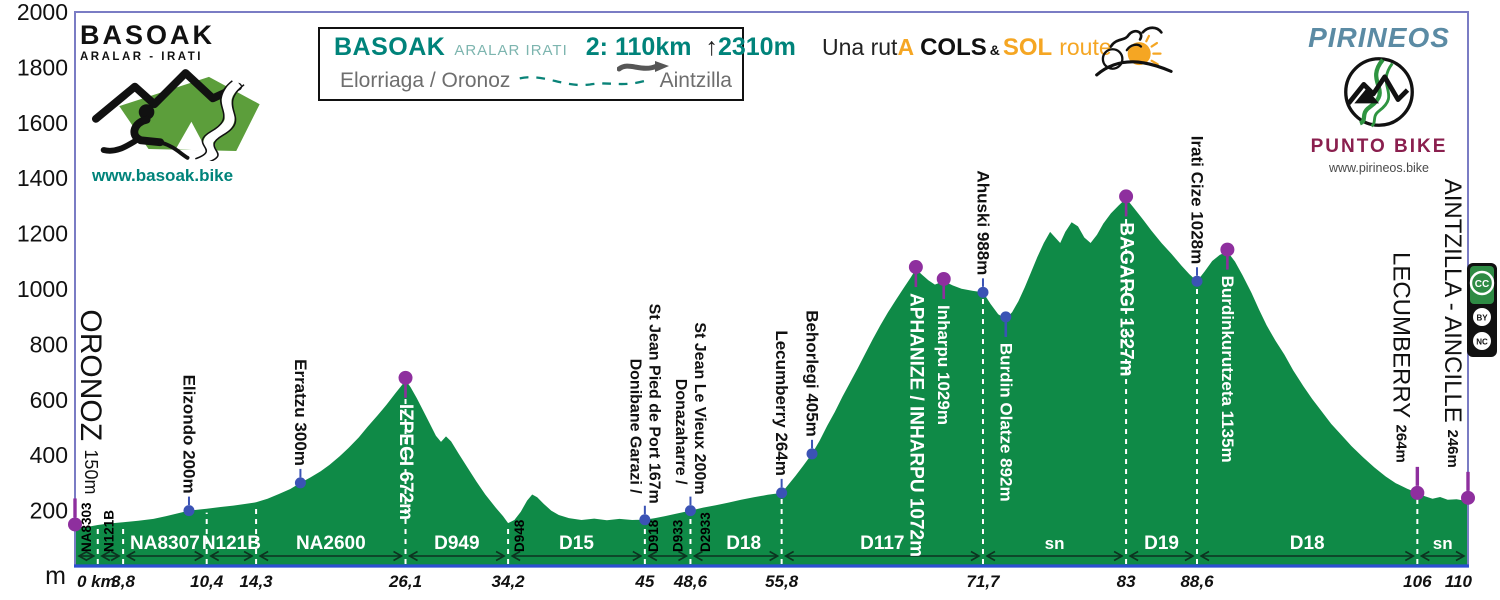 The height and width of the screenshot is (600, 1500). I want to click on x-tick-label: 0 km, so click(96, 581).